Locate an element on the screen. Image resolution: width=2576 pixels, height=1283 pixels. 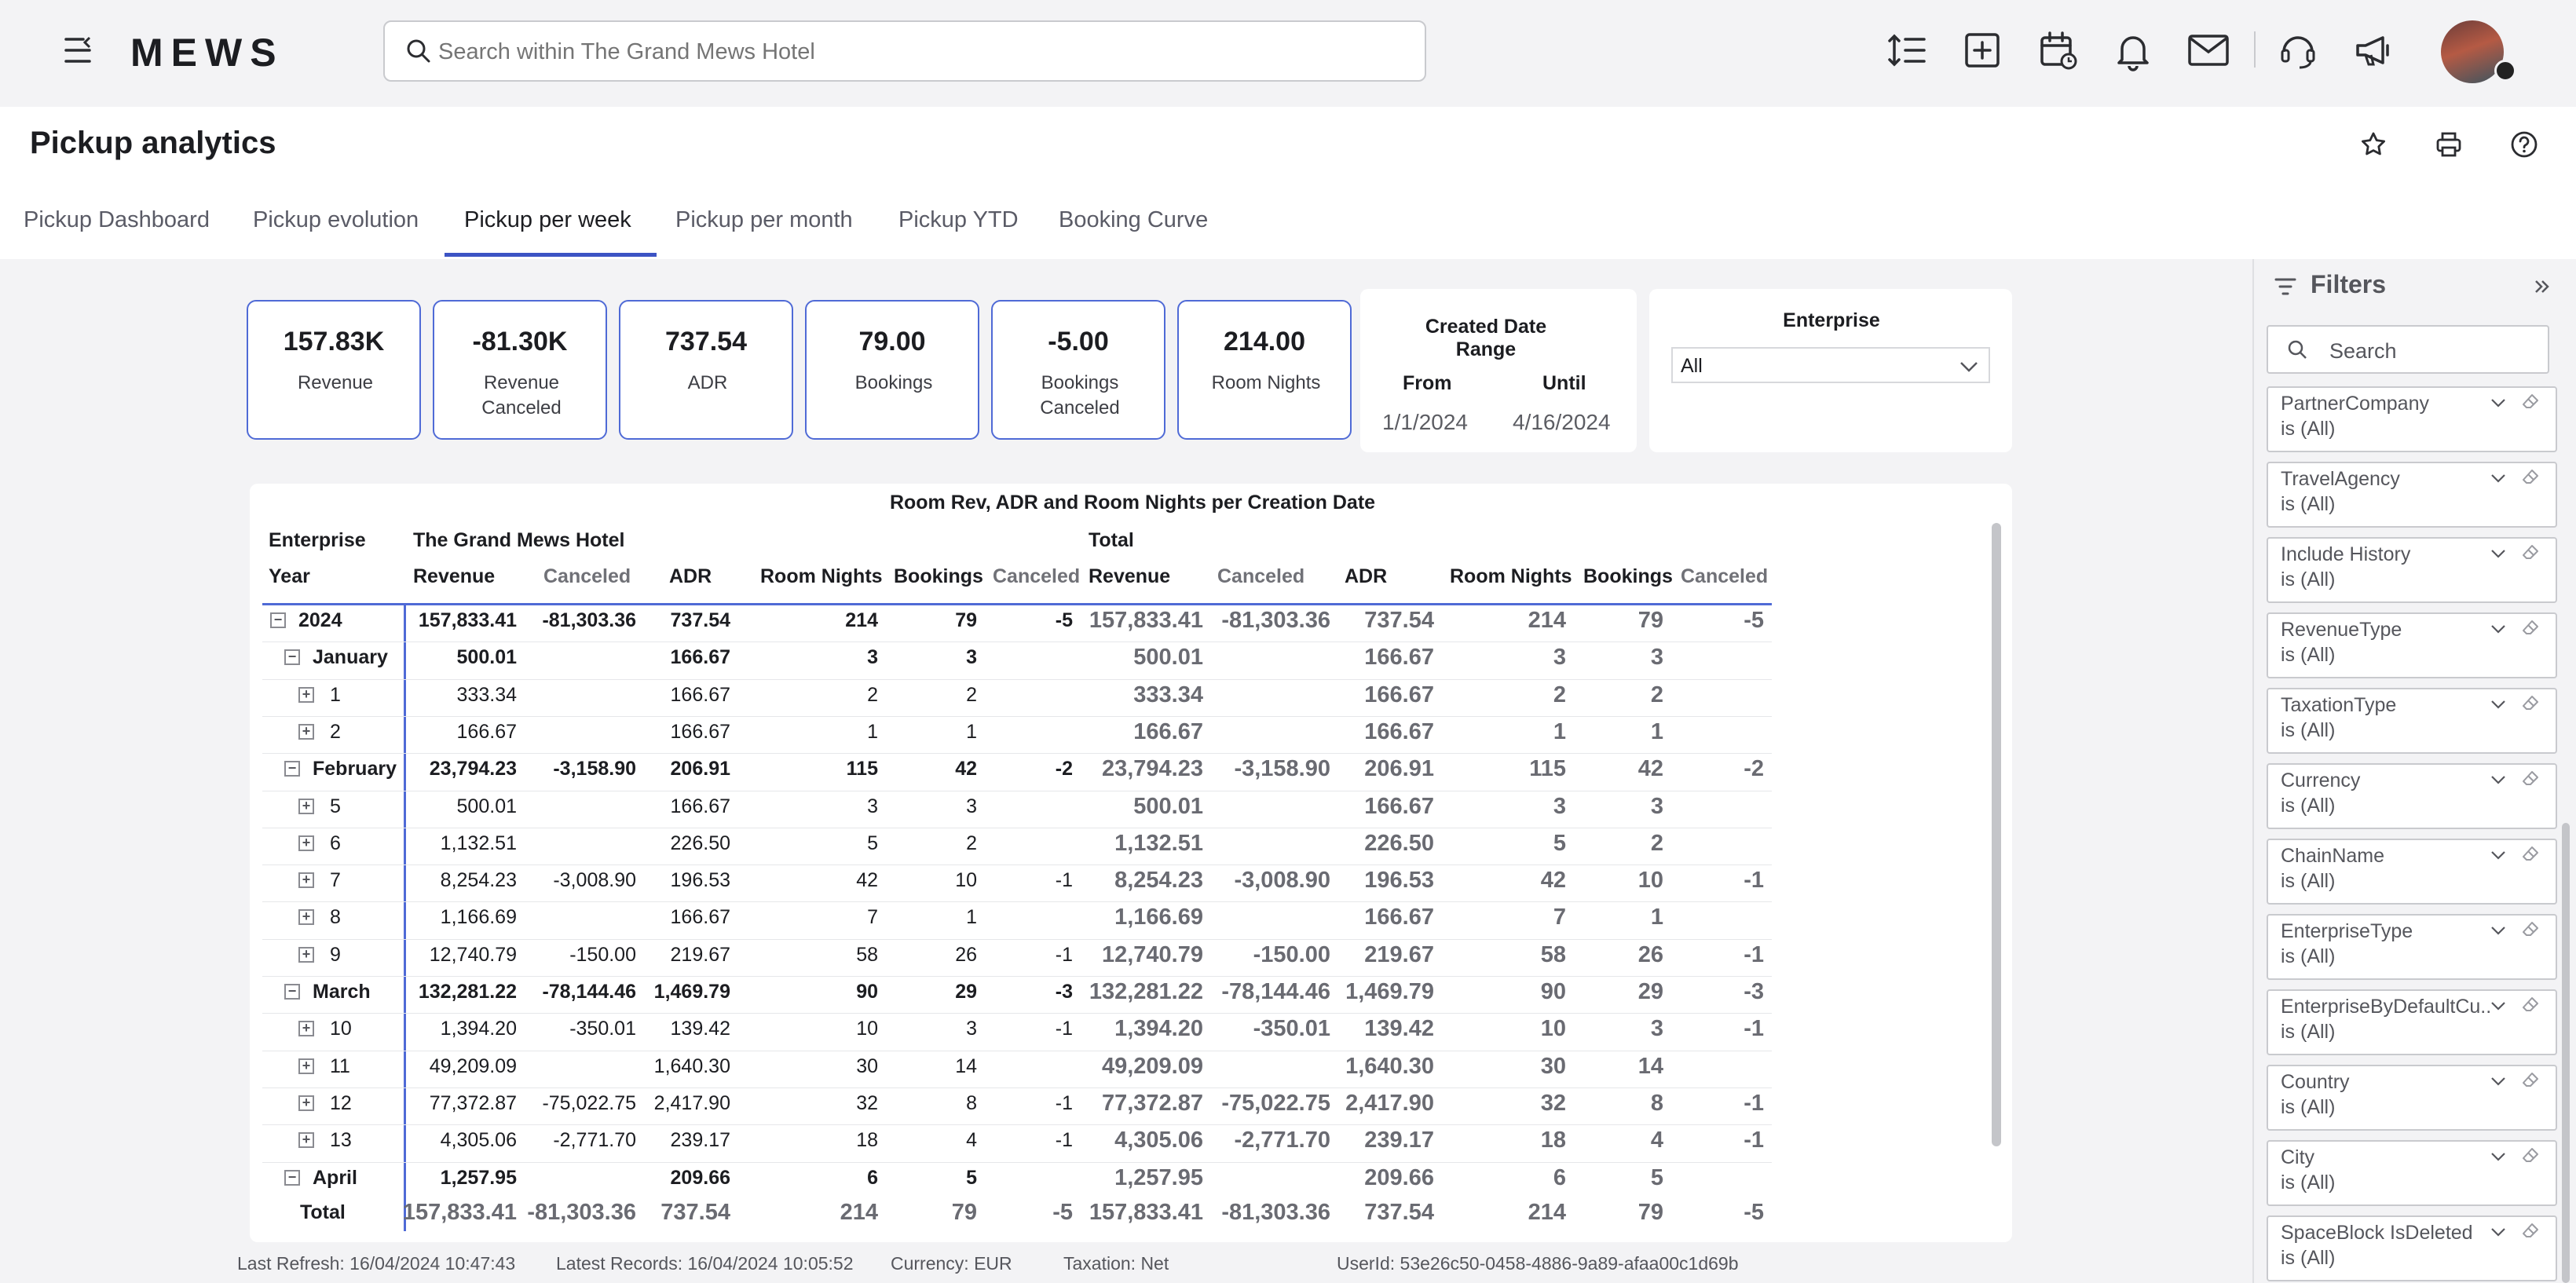
kpi-card-revenue: 157.83K Revenue is located at coordinates (334, 370).